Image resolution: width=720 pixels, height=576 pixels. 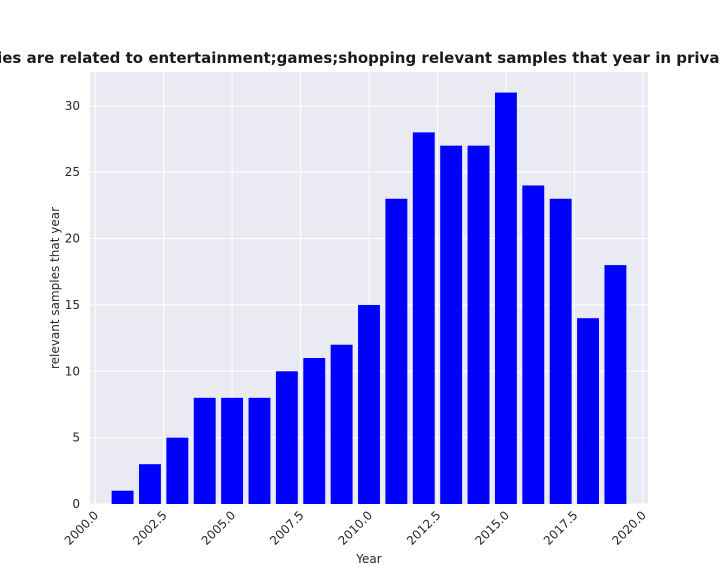 I want to click on x-tick-label: 2002.5, so click(x=150, y=528).